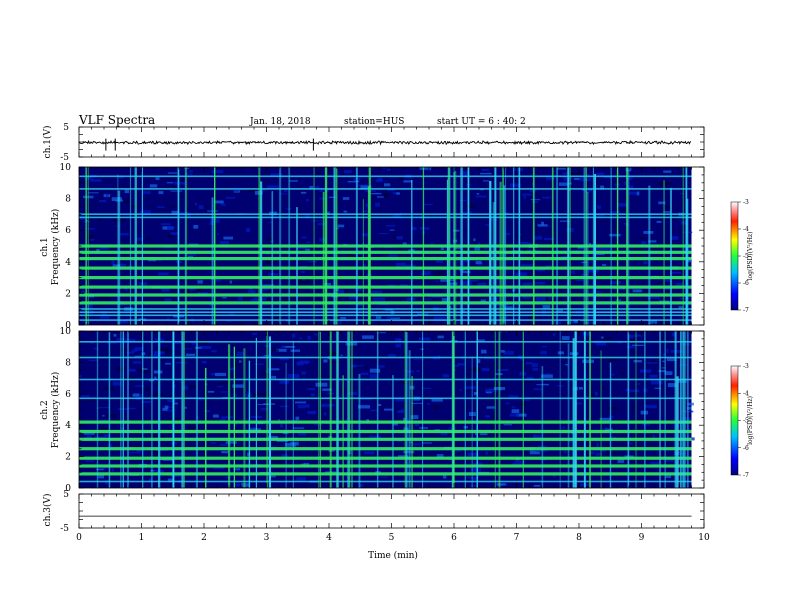  Describe the element at coordinates (734, 256) in the screenshot. I see `colorbar` at that location.